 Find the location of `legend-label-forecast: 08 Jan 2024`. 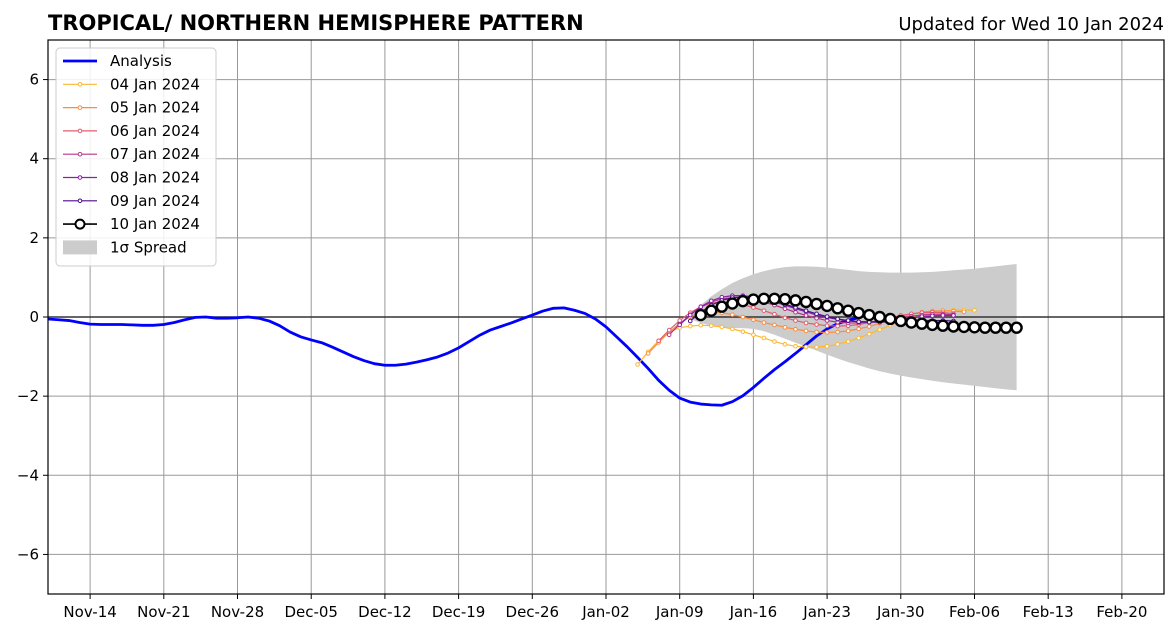

legend-label-forecast: 08 Jan 2024 is located at coordinates (155, 178).